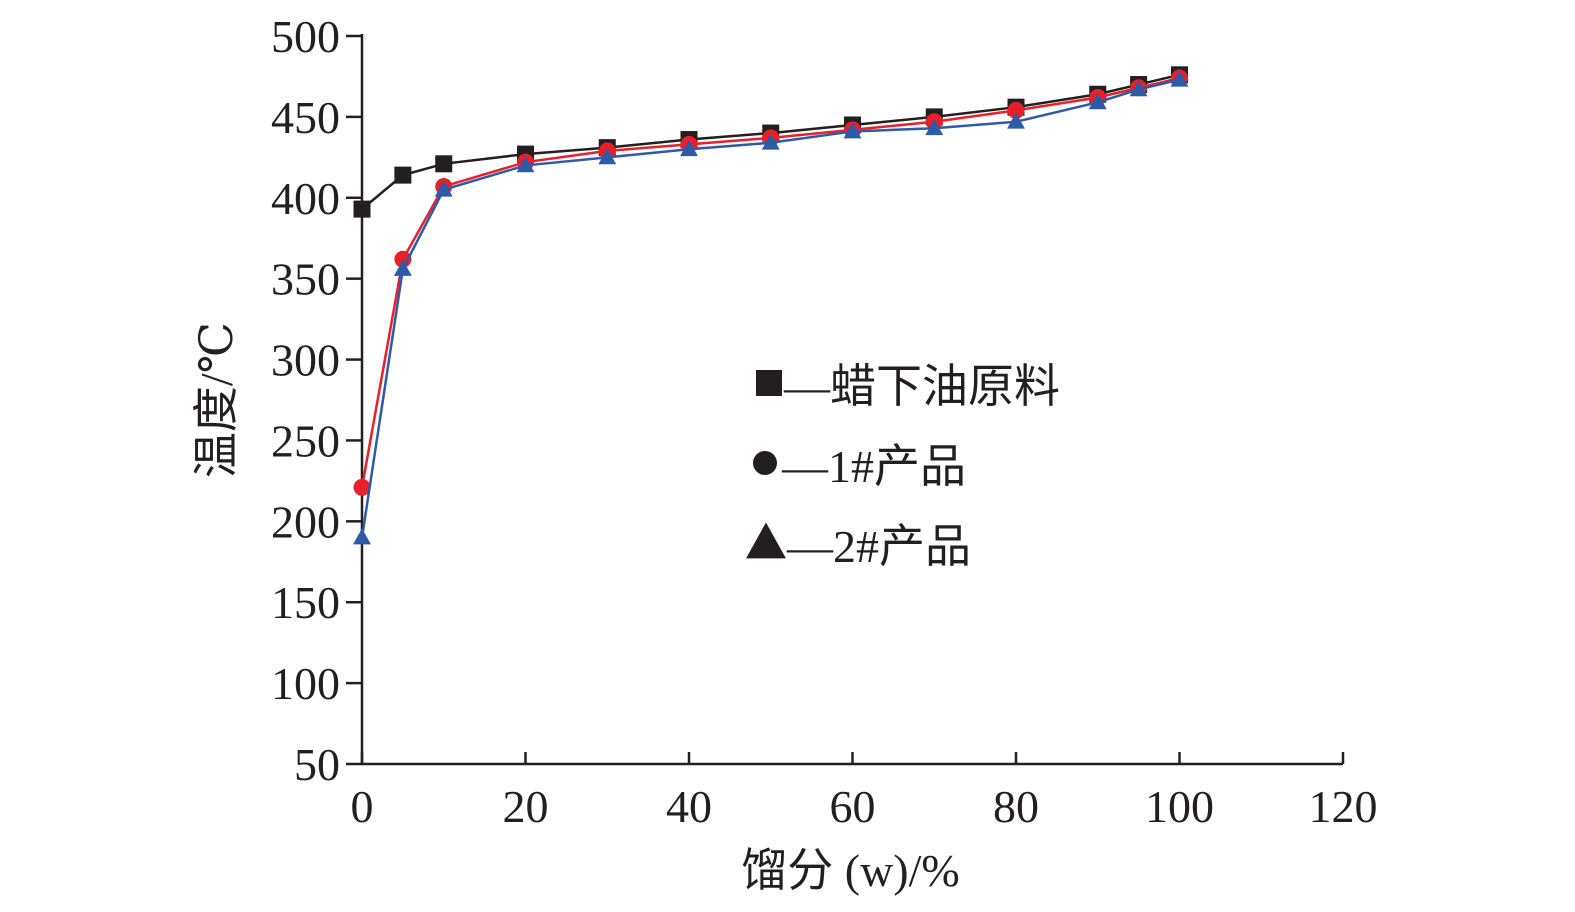  Describe the element at coordinates (873, 466) in the screenshot. I see `legend-label: —1#产品` at that location.